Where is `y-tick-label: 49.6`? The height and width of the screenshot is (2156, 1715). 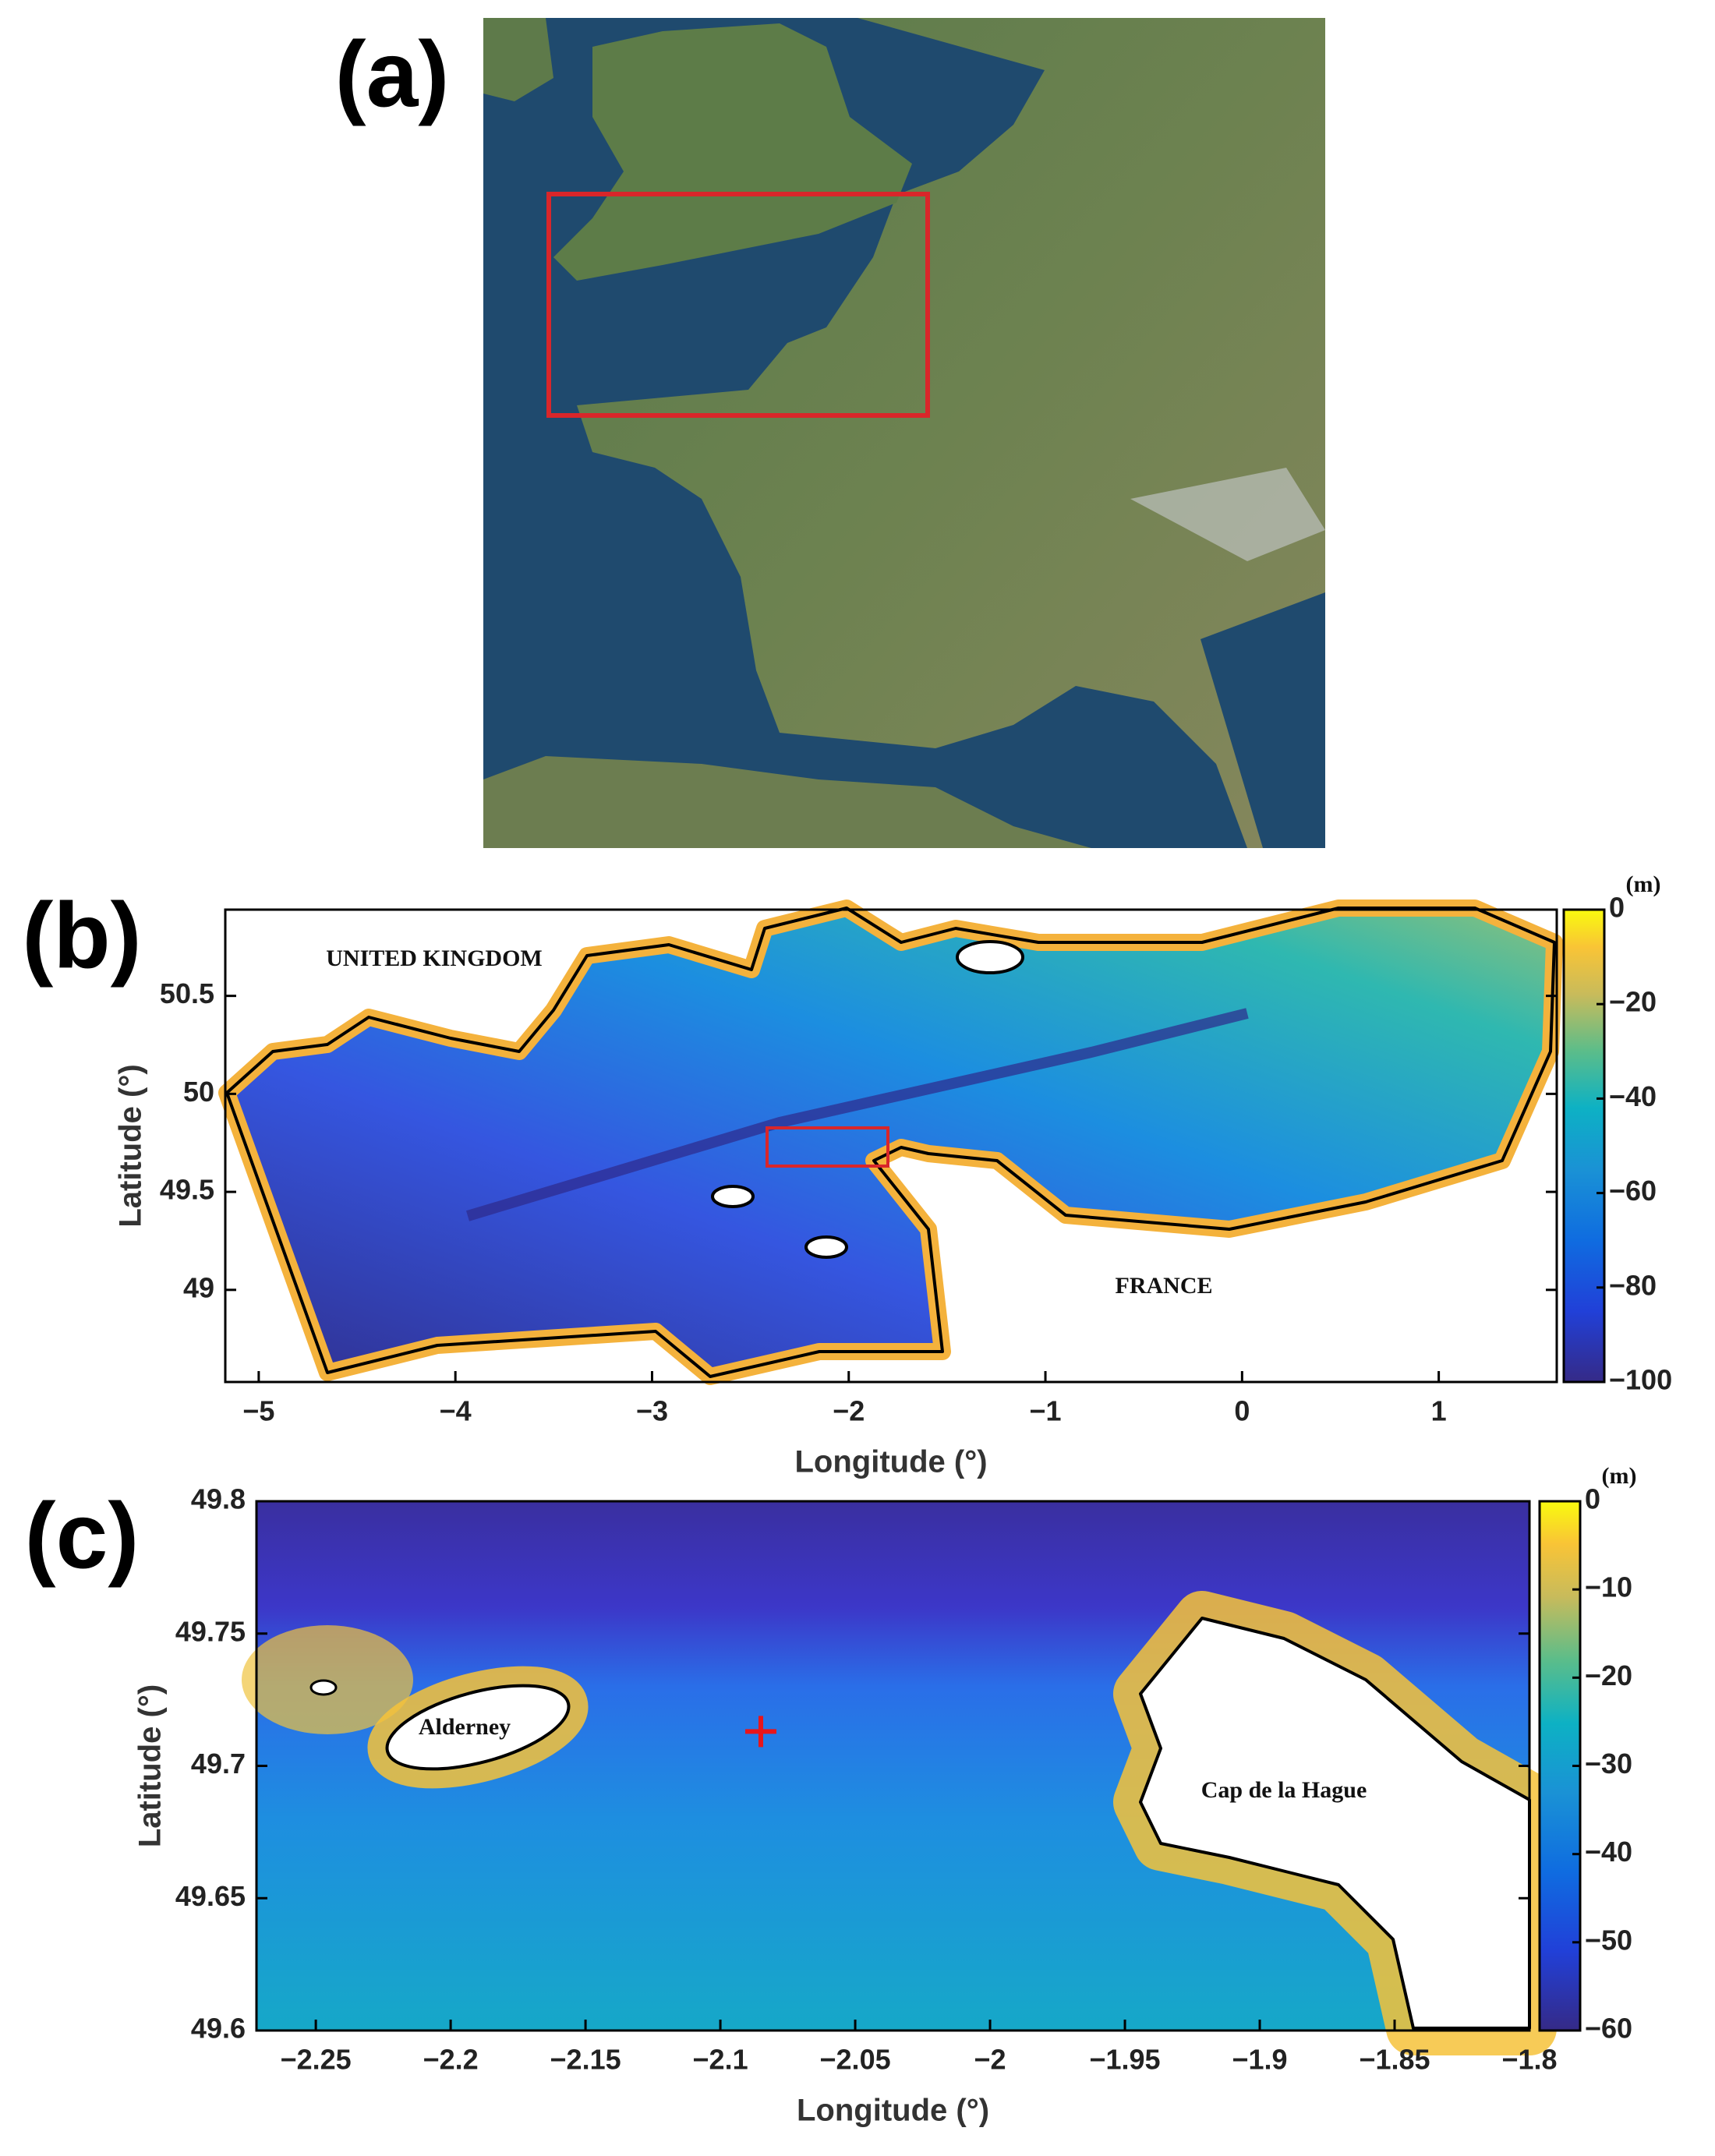 y-tick-label: 49.6 is located at coordinates (218, 2029).